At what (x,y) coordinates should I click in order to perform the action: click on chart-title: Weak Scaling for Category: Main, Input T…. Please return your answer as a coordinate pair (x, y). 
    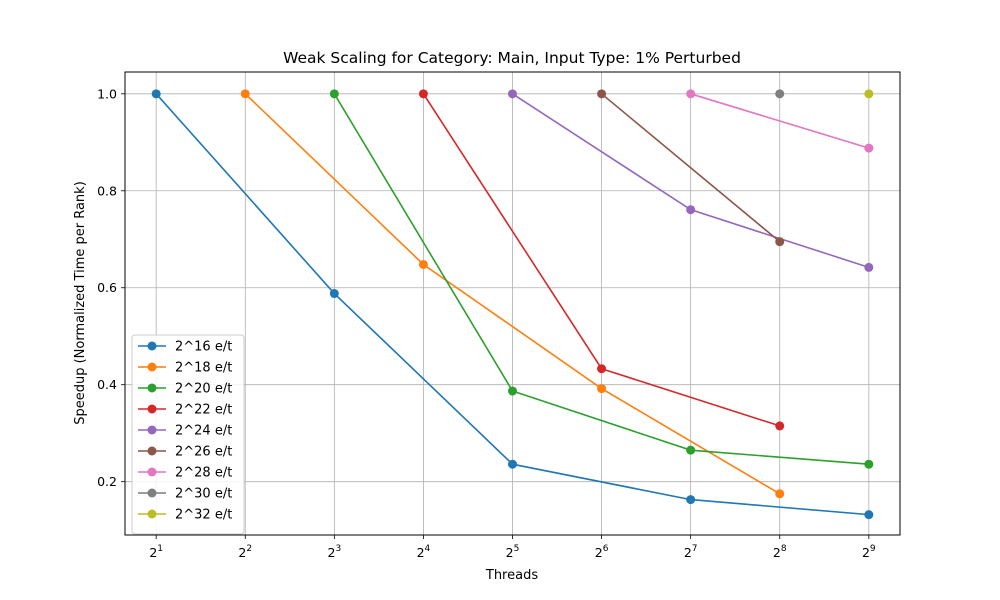
    Looking at the image, I should click on (512, 58).